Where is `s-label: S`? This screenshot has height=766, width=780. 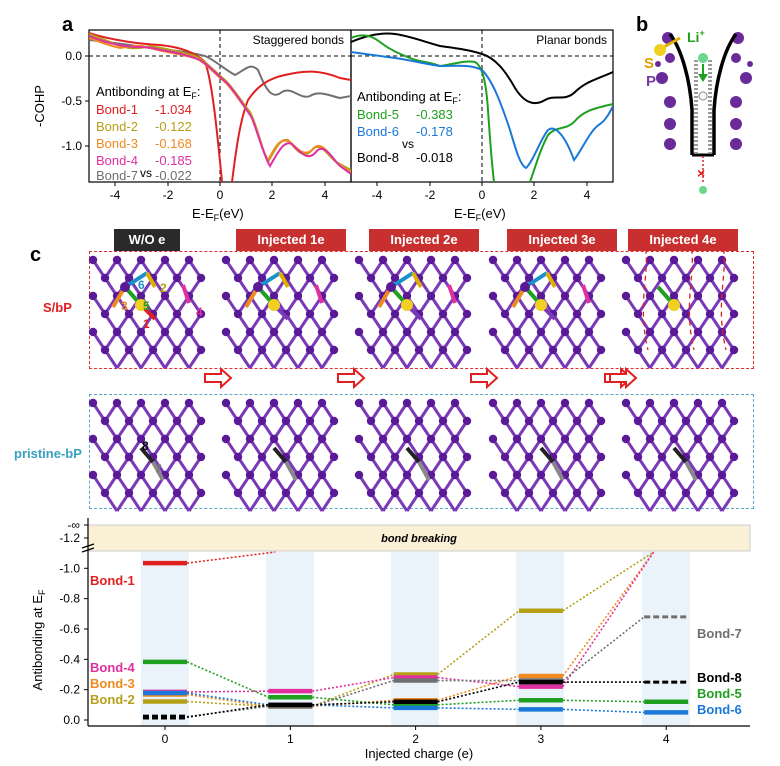 s-label: S is located at coordinates (649, 63).